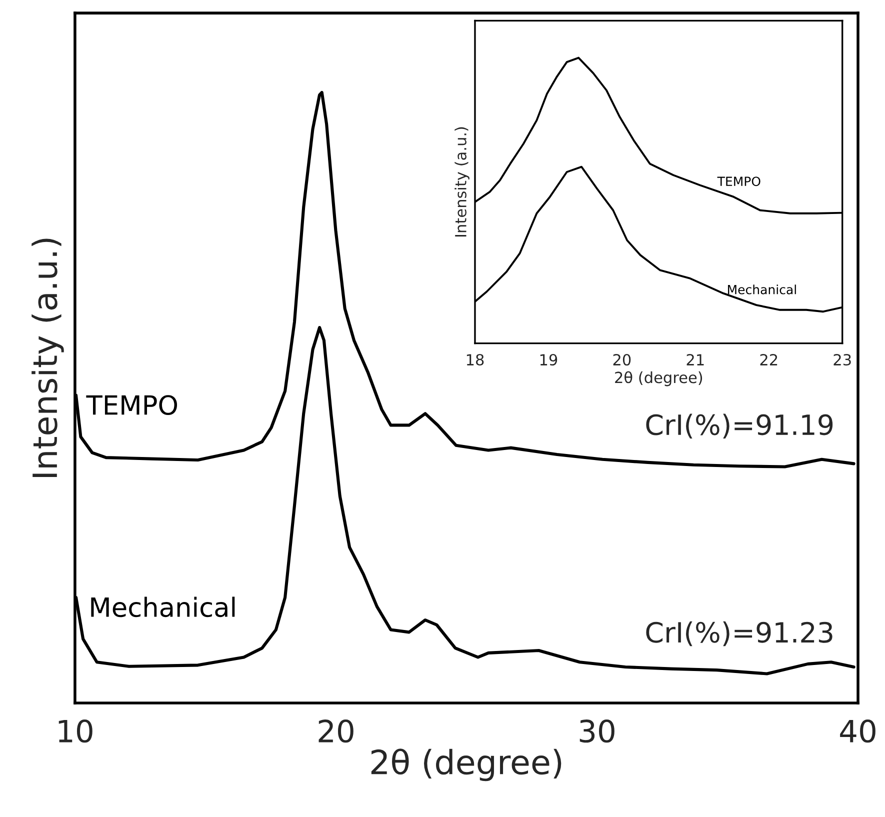  Describe the element at coordinates (842, 360) in the screenshot. I see `x-tick-label: 23` at that location.